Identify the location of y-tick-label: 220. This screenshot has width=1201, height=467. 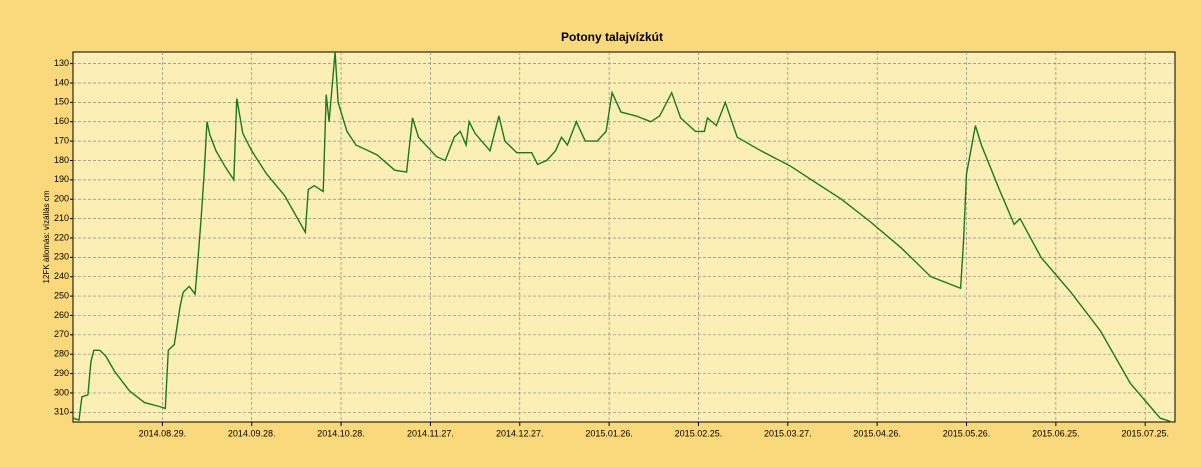
(61, 237).